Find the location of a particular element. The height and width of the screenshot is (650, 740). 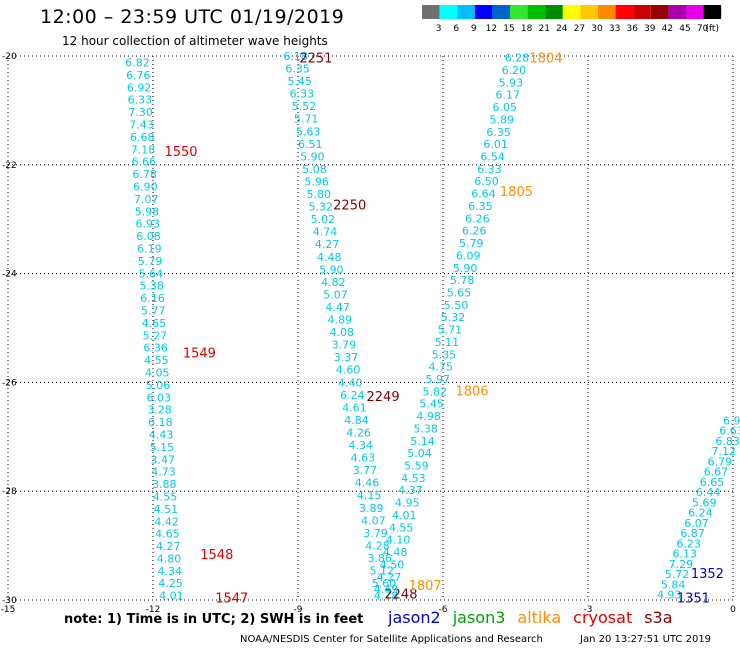

x-tick-label: -6 is located at coordinates (443, 610).